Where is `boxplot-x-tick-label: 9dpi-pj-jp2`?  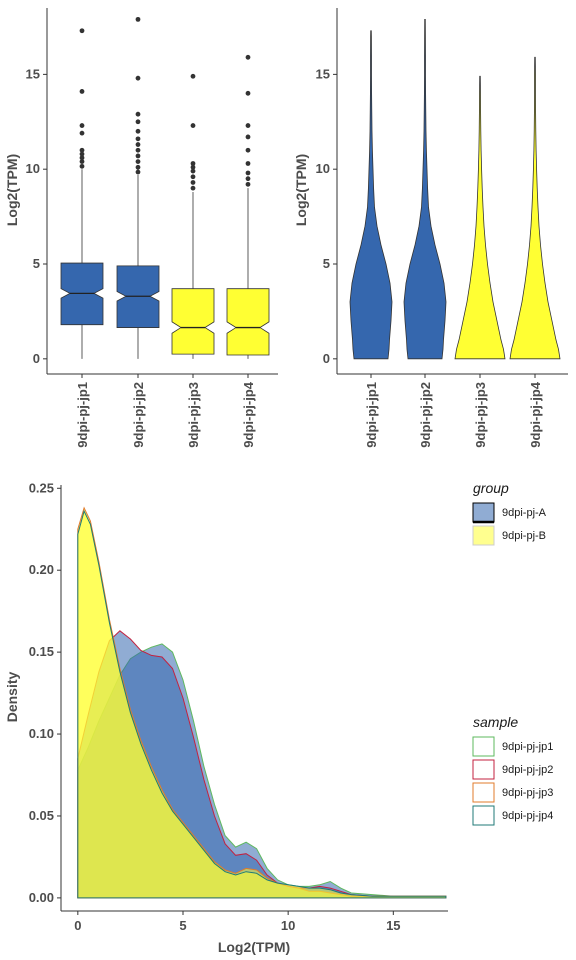
boxplot-x-tick-label: 9dpi-pj-jp2 is located at coordinates (138, 415).